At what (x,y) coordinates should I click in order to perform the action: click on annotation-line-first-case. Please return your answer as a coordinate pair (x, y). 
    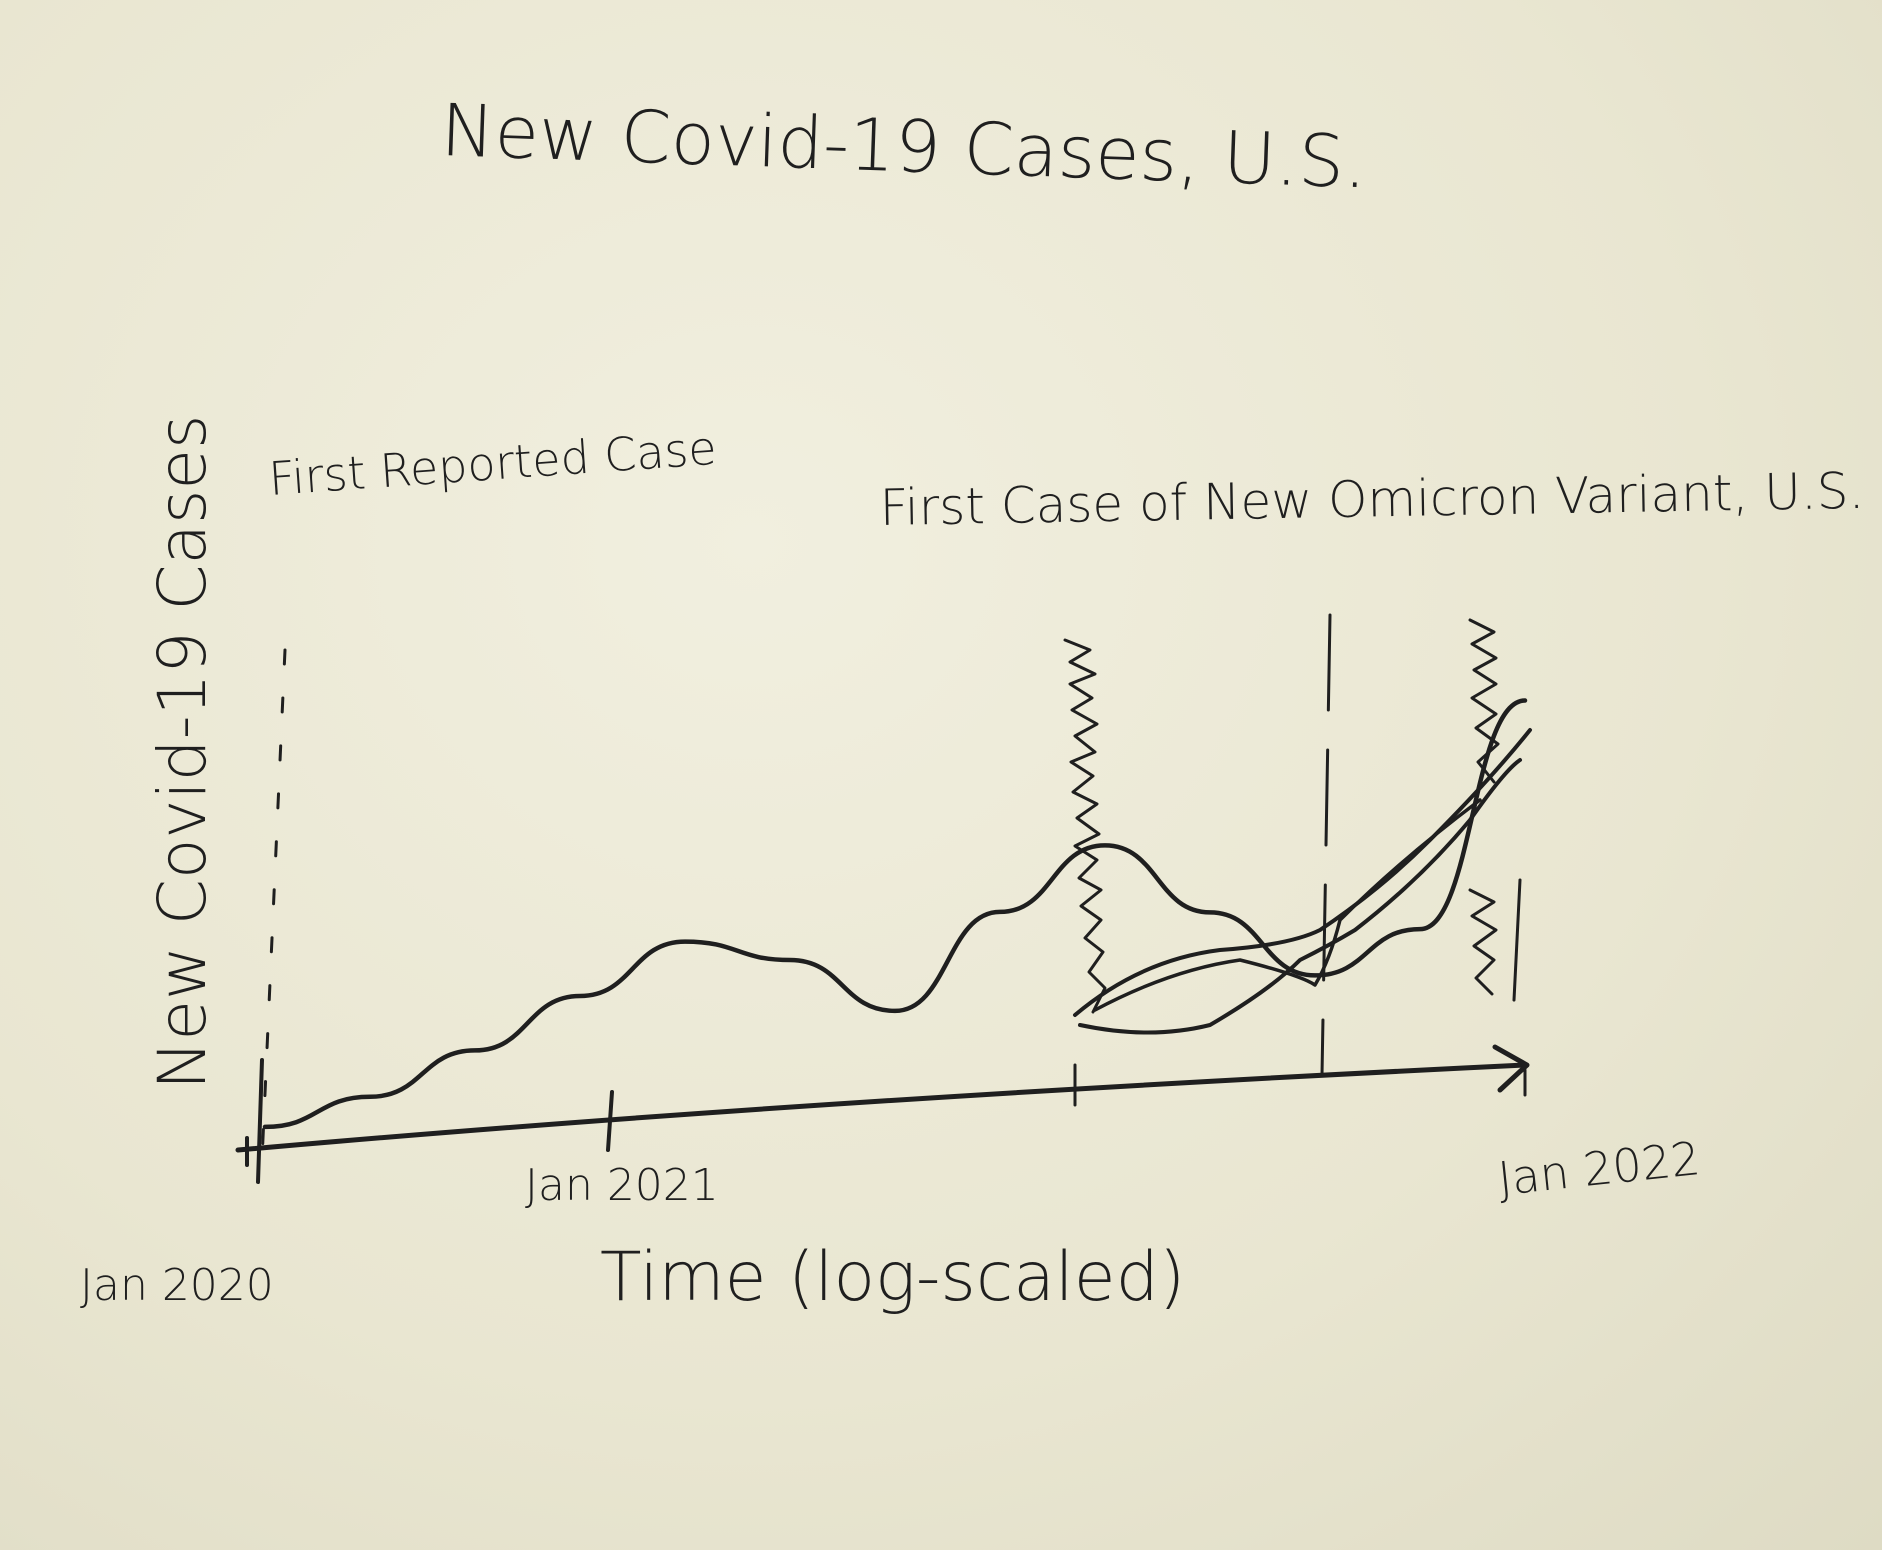
    Looking at the image, I should click on (273, 905).